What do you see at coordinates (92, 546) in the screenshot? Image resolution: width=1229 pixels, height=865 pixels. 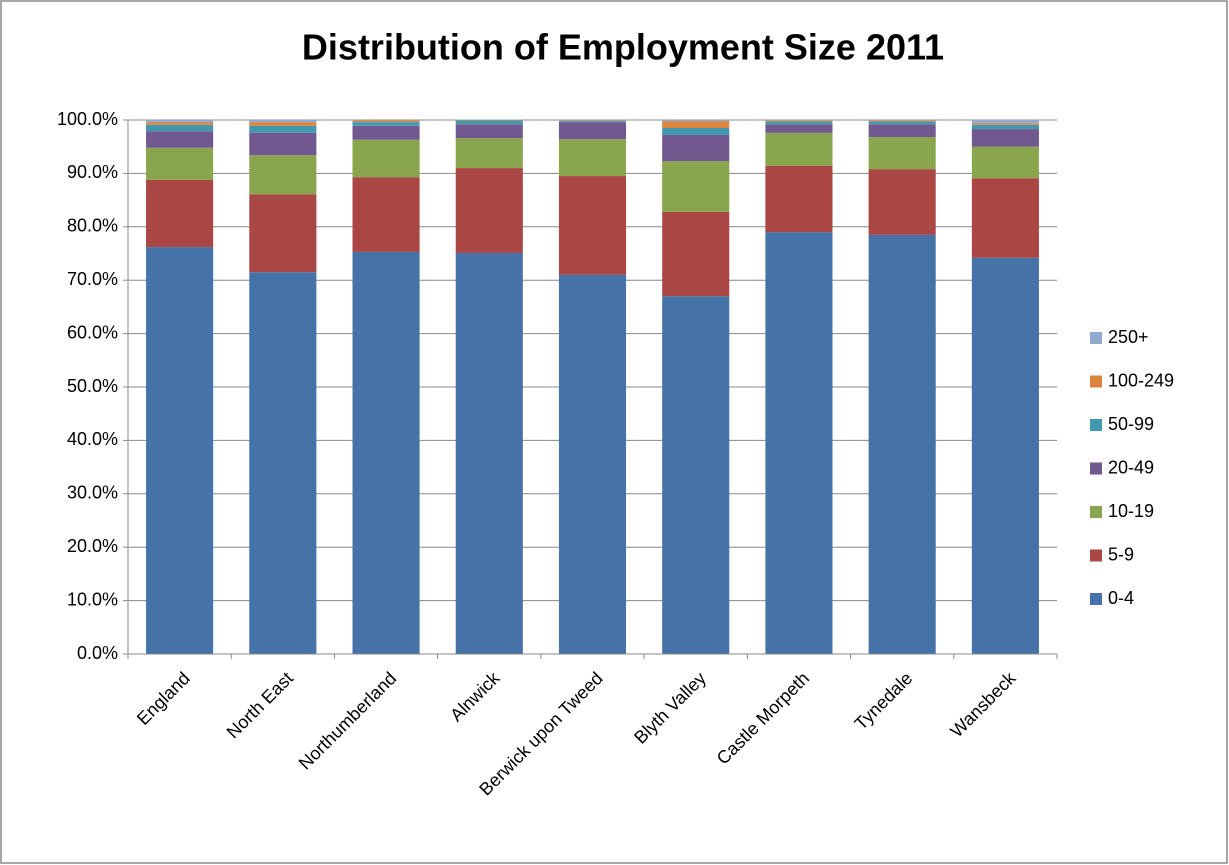 I see `y-tick-label: 20.0%` at bounding box center [92, 546].